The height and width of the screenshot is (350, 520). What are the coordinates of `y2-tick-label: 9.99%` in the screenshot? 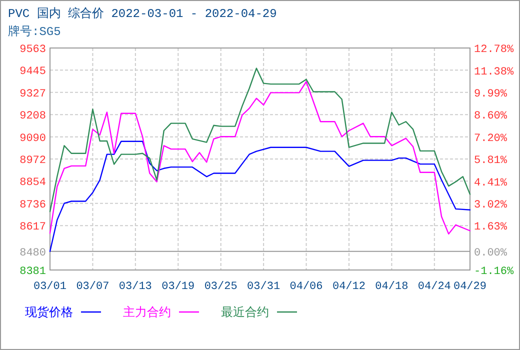 It's located at (491, 94).